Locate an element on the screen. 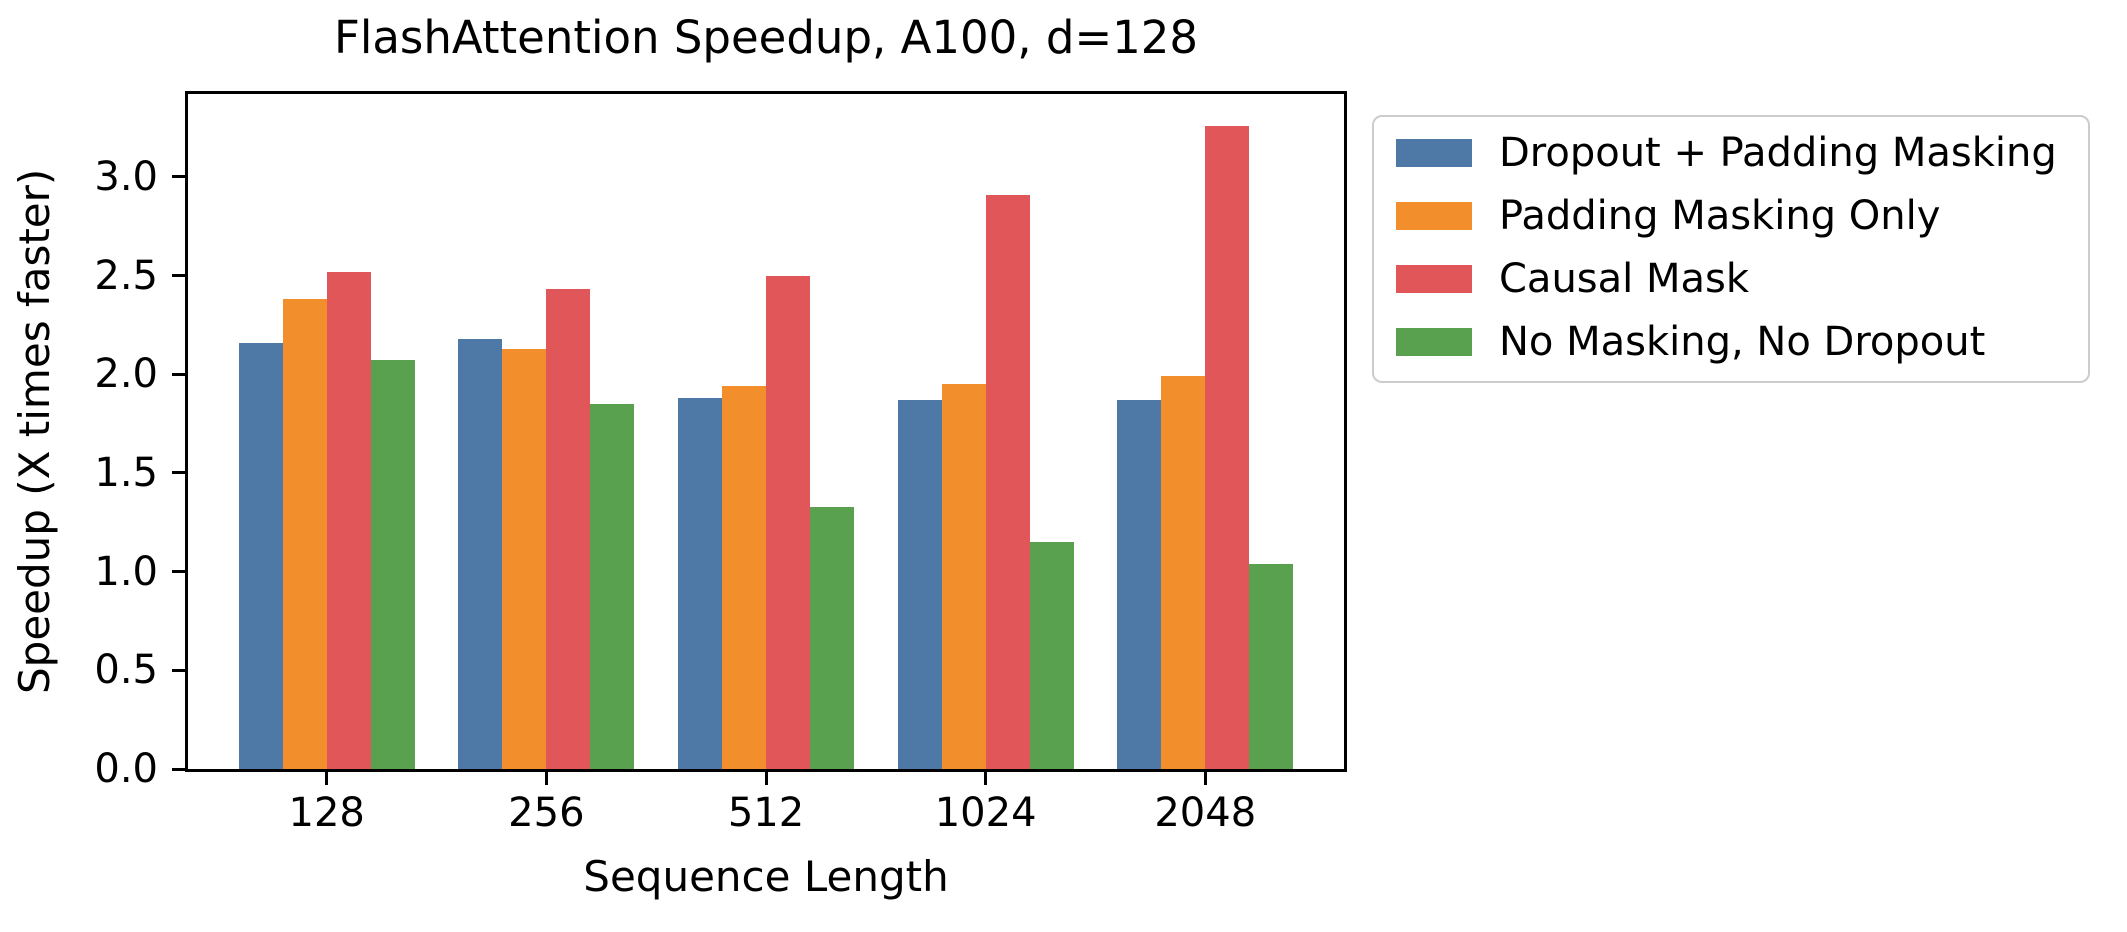 The height and width of the screenshot is (932, 2127). y-tick-label: 1.5 is located at coordinates (126, 472).